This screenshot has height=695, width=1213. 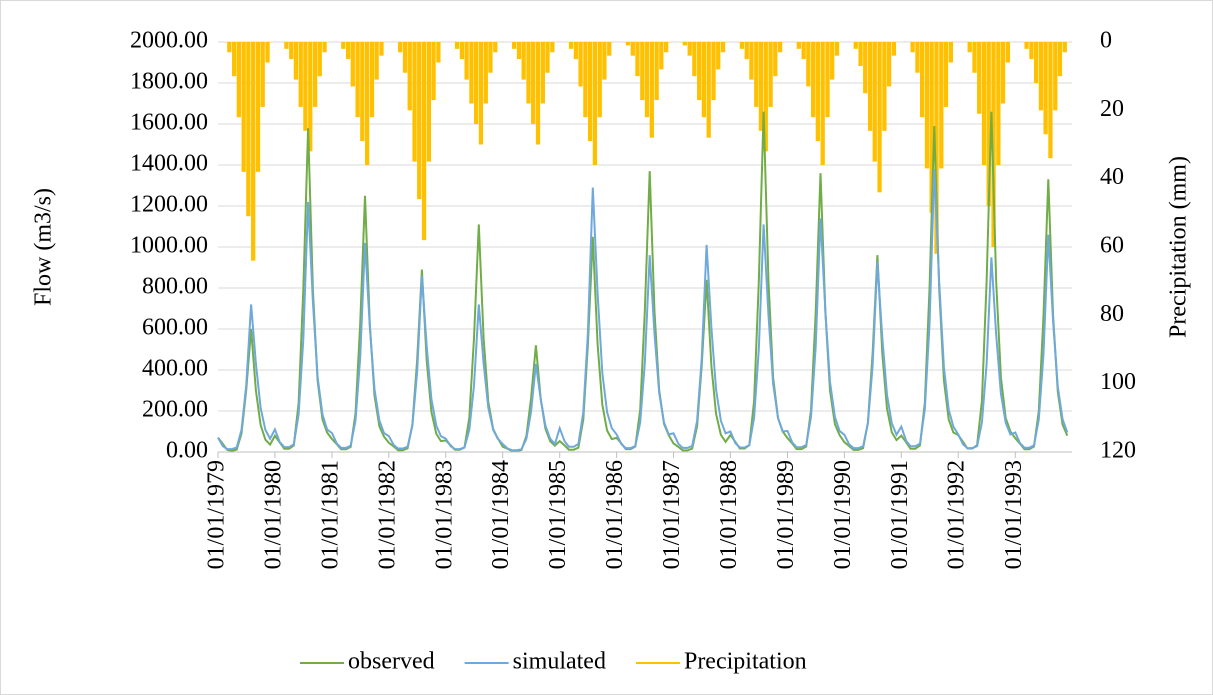 What do you see at coordinates (1179, 247) in the screenshot?
I see `y2-axis-title: Precipitation (mm)` at bounding box center [1179, 247].